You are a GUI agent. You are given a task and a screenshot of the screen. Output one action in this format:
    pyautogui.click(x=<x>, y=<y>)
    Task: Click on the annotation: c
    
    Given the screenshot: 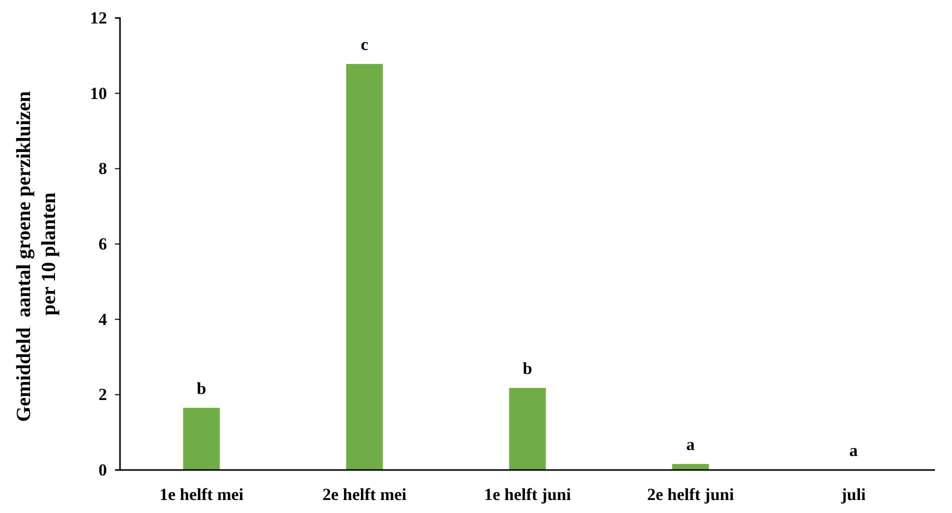 What is the action you would take?
    pyautogui.click(x=364, y=44)
    